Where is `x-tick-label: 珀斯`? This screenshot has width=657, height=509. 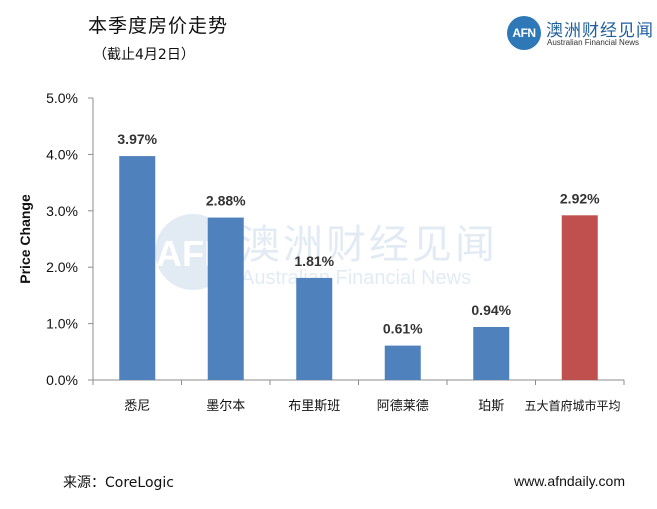
x-tick-label: 珀斯 is located at coordinates (491, 406).